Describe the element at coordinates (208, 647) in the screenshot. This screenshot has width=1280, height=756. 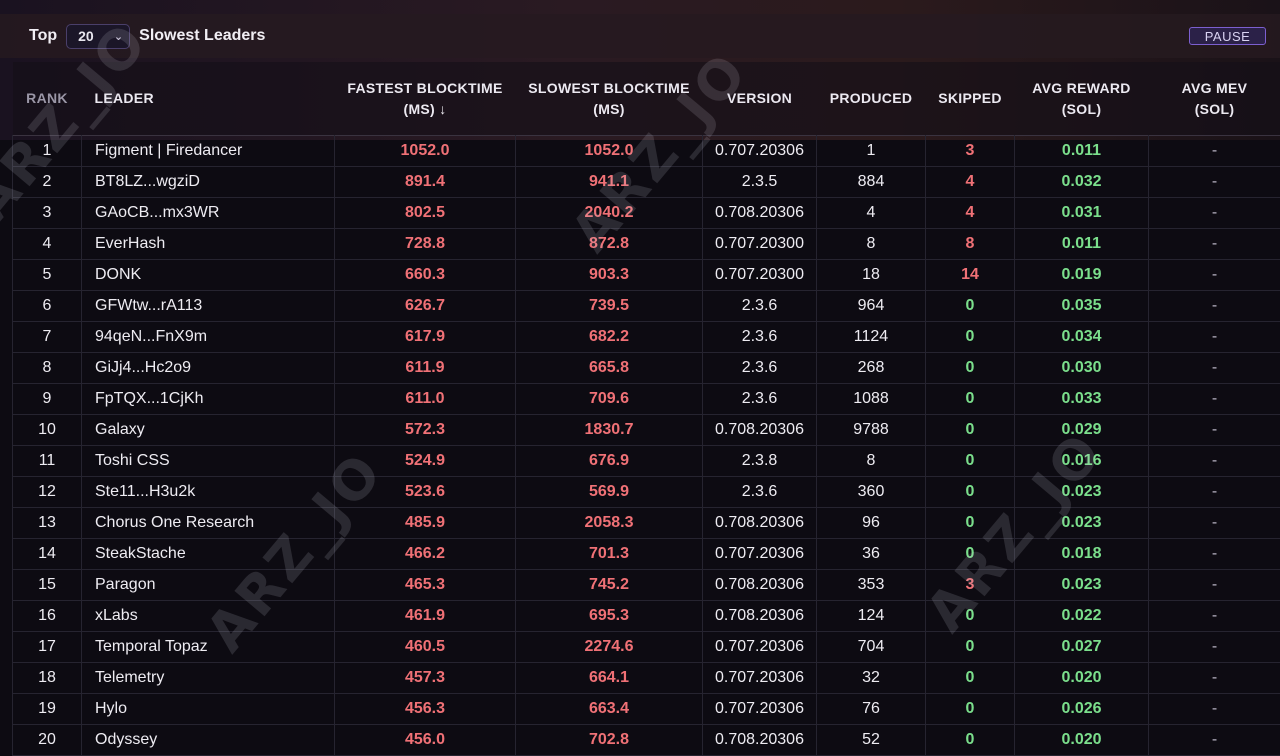
I see `cell-leader: Temporal Topaz` at that location.